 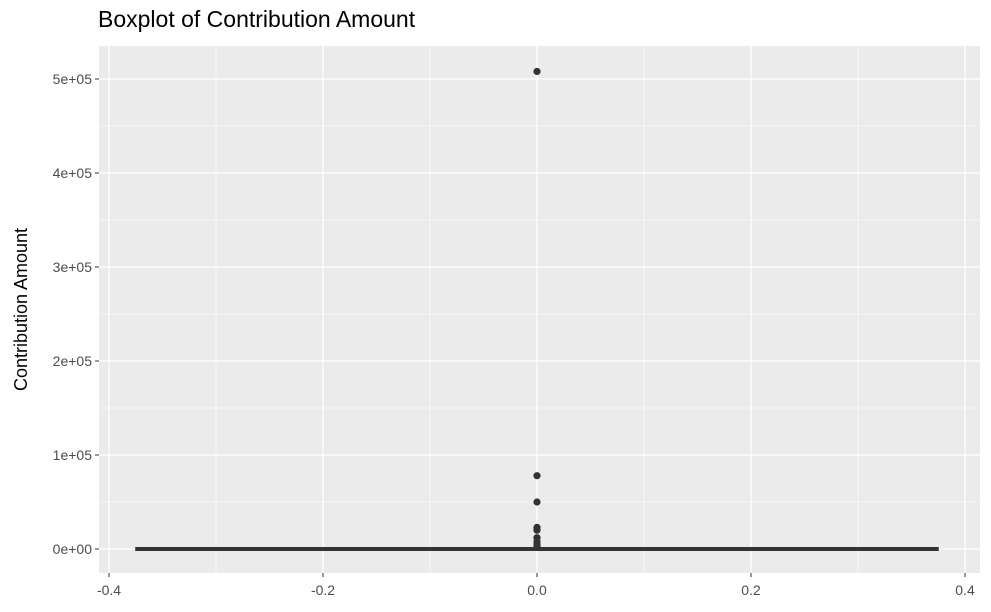 What do you see at coordinates (323, 590) in the screenshot?
I see `x-tick-label: -0.2` at bounding box center [323, 590].